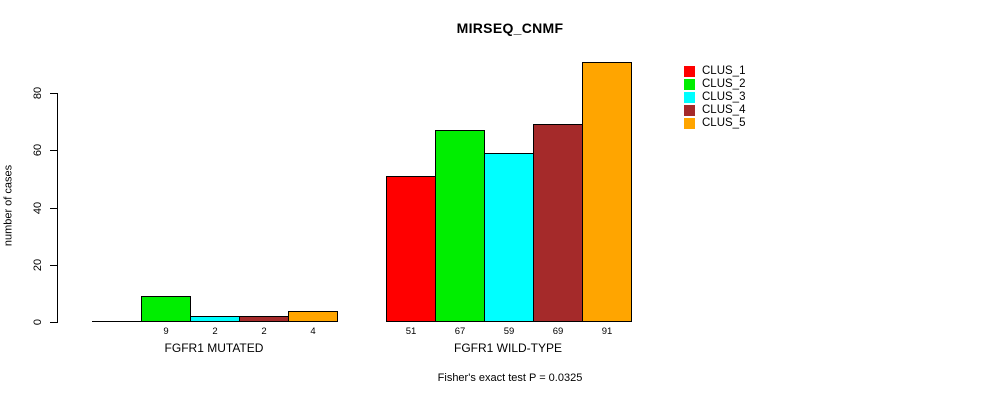 The height and width of the screenshot is (400, 990). Describe the element at coordinates (510, 28) in the screenshot. I see `chart-title: MIRSEQ_CNMF` at that location.